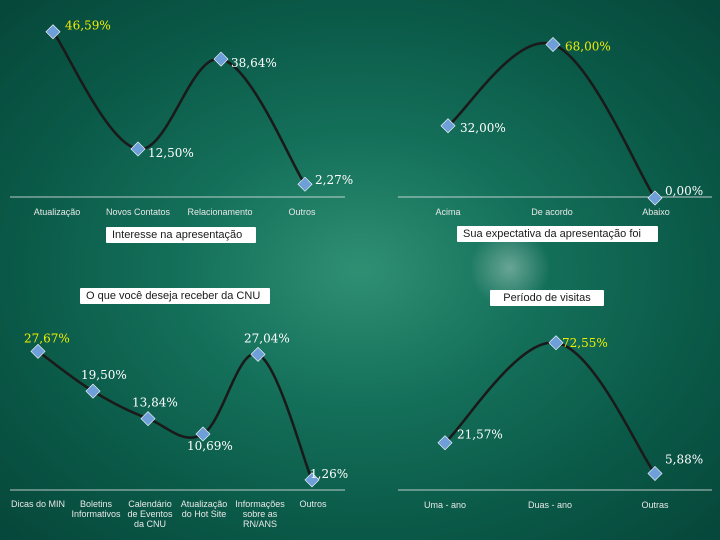 The height and width of the screenshot is (540, 720). Describe the element at coordinates (334, 180) in the screenshot. I see `data-value-label: 2,27%` at that location.